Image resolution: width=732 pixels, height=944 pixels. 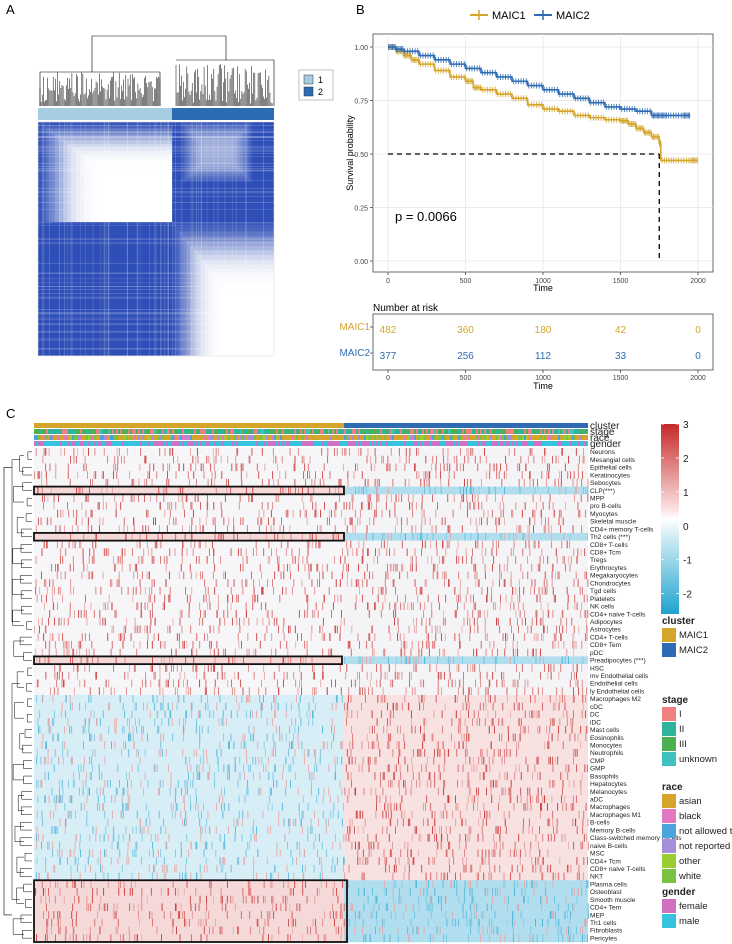 What do you see at coordinates (320, 80) in the screenshot?
I see `legend-label-1: 1` at bounding box center [320, 80].